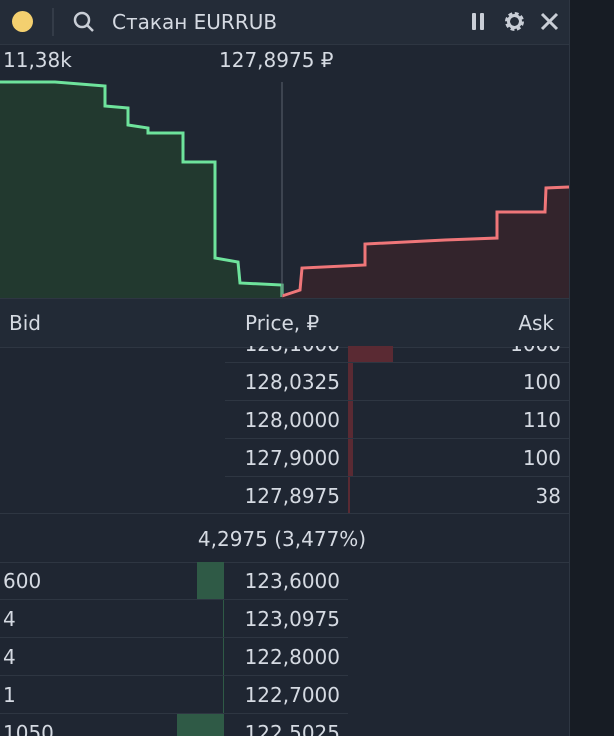  Describe the element at coordinates (549, 21) in the screenshot. I see `close-button` at that location.